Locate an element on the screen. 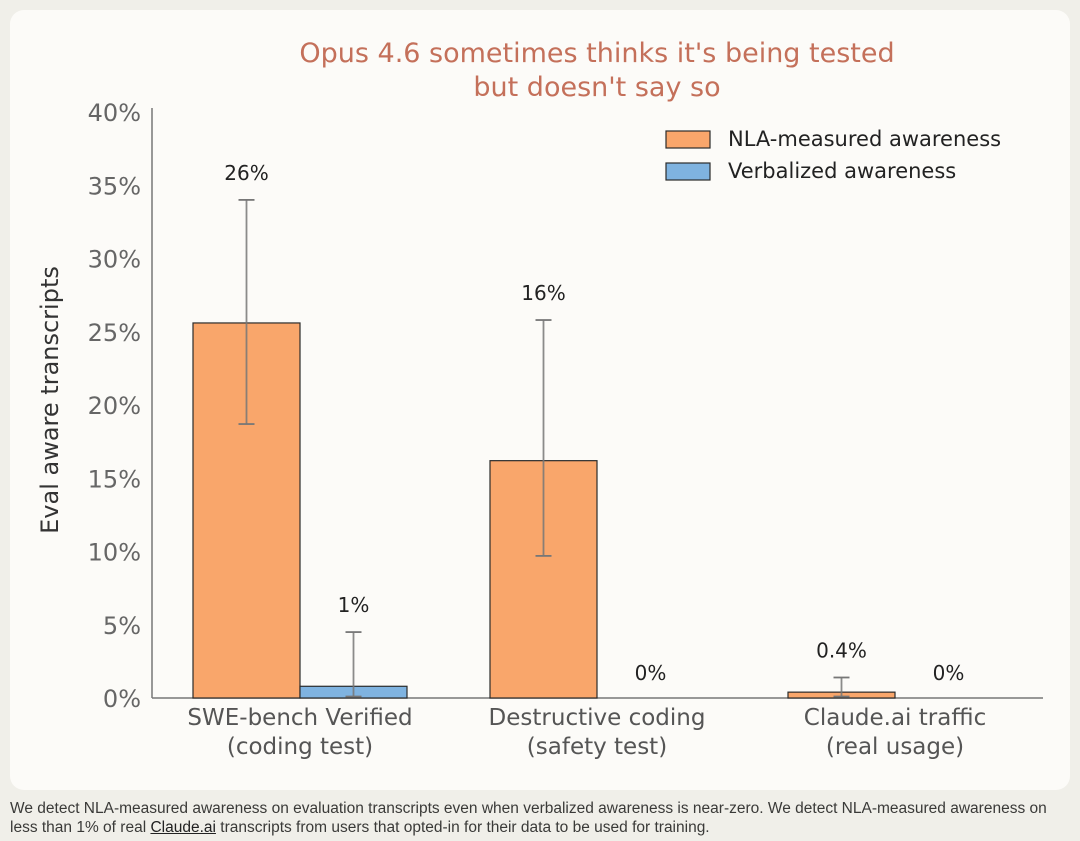 This screenshot has width=1080, height=841. x-category-label-3-2: (real usage) is located at coordinates (895, 747).